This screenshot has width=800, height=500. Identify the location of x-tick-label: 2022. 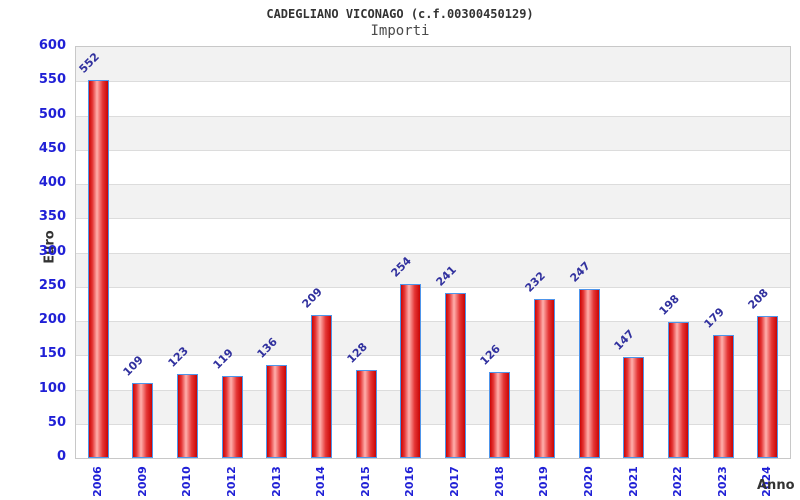
(677, 481).